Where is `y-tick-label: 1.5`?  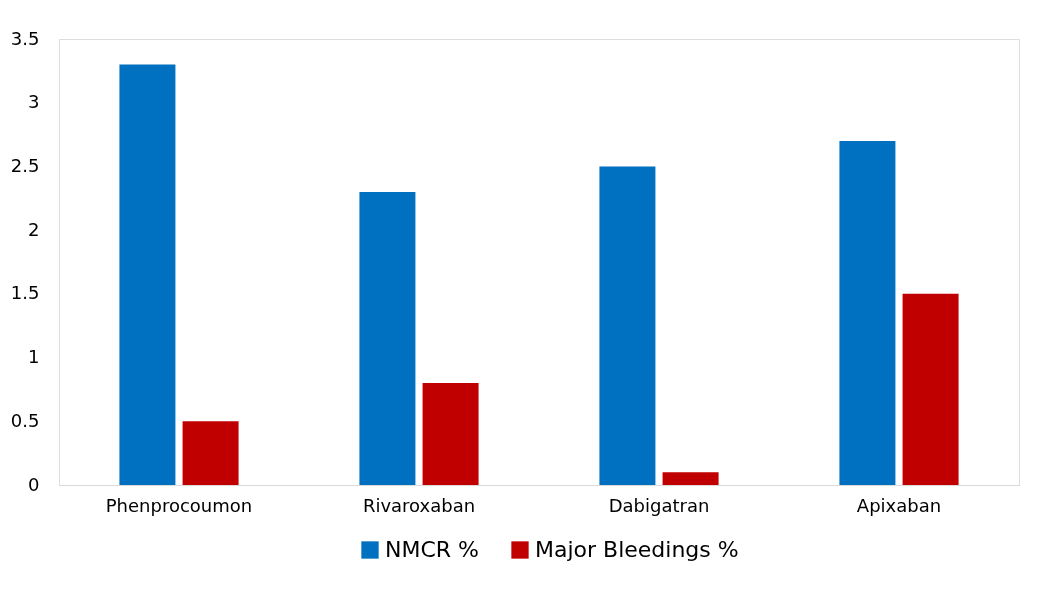
y-tick-label: 1.5 is located at coordinates (25, 293).